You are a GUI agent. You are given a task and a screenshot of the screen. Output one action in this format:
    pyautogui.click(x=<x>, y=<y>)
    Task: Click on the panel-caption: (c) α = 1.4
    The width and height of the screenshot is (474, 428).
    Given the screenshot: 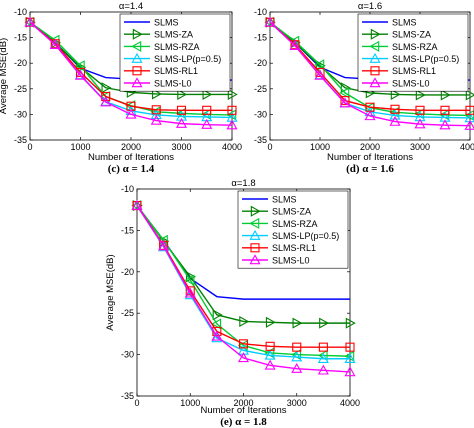 What is the action you would take?
    pyautogui.click(x=131, y=169)
    